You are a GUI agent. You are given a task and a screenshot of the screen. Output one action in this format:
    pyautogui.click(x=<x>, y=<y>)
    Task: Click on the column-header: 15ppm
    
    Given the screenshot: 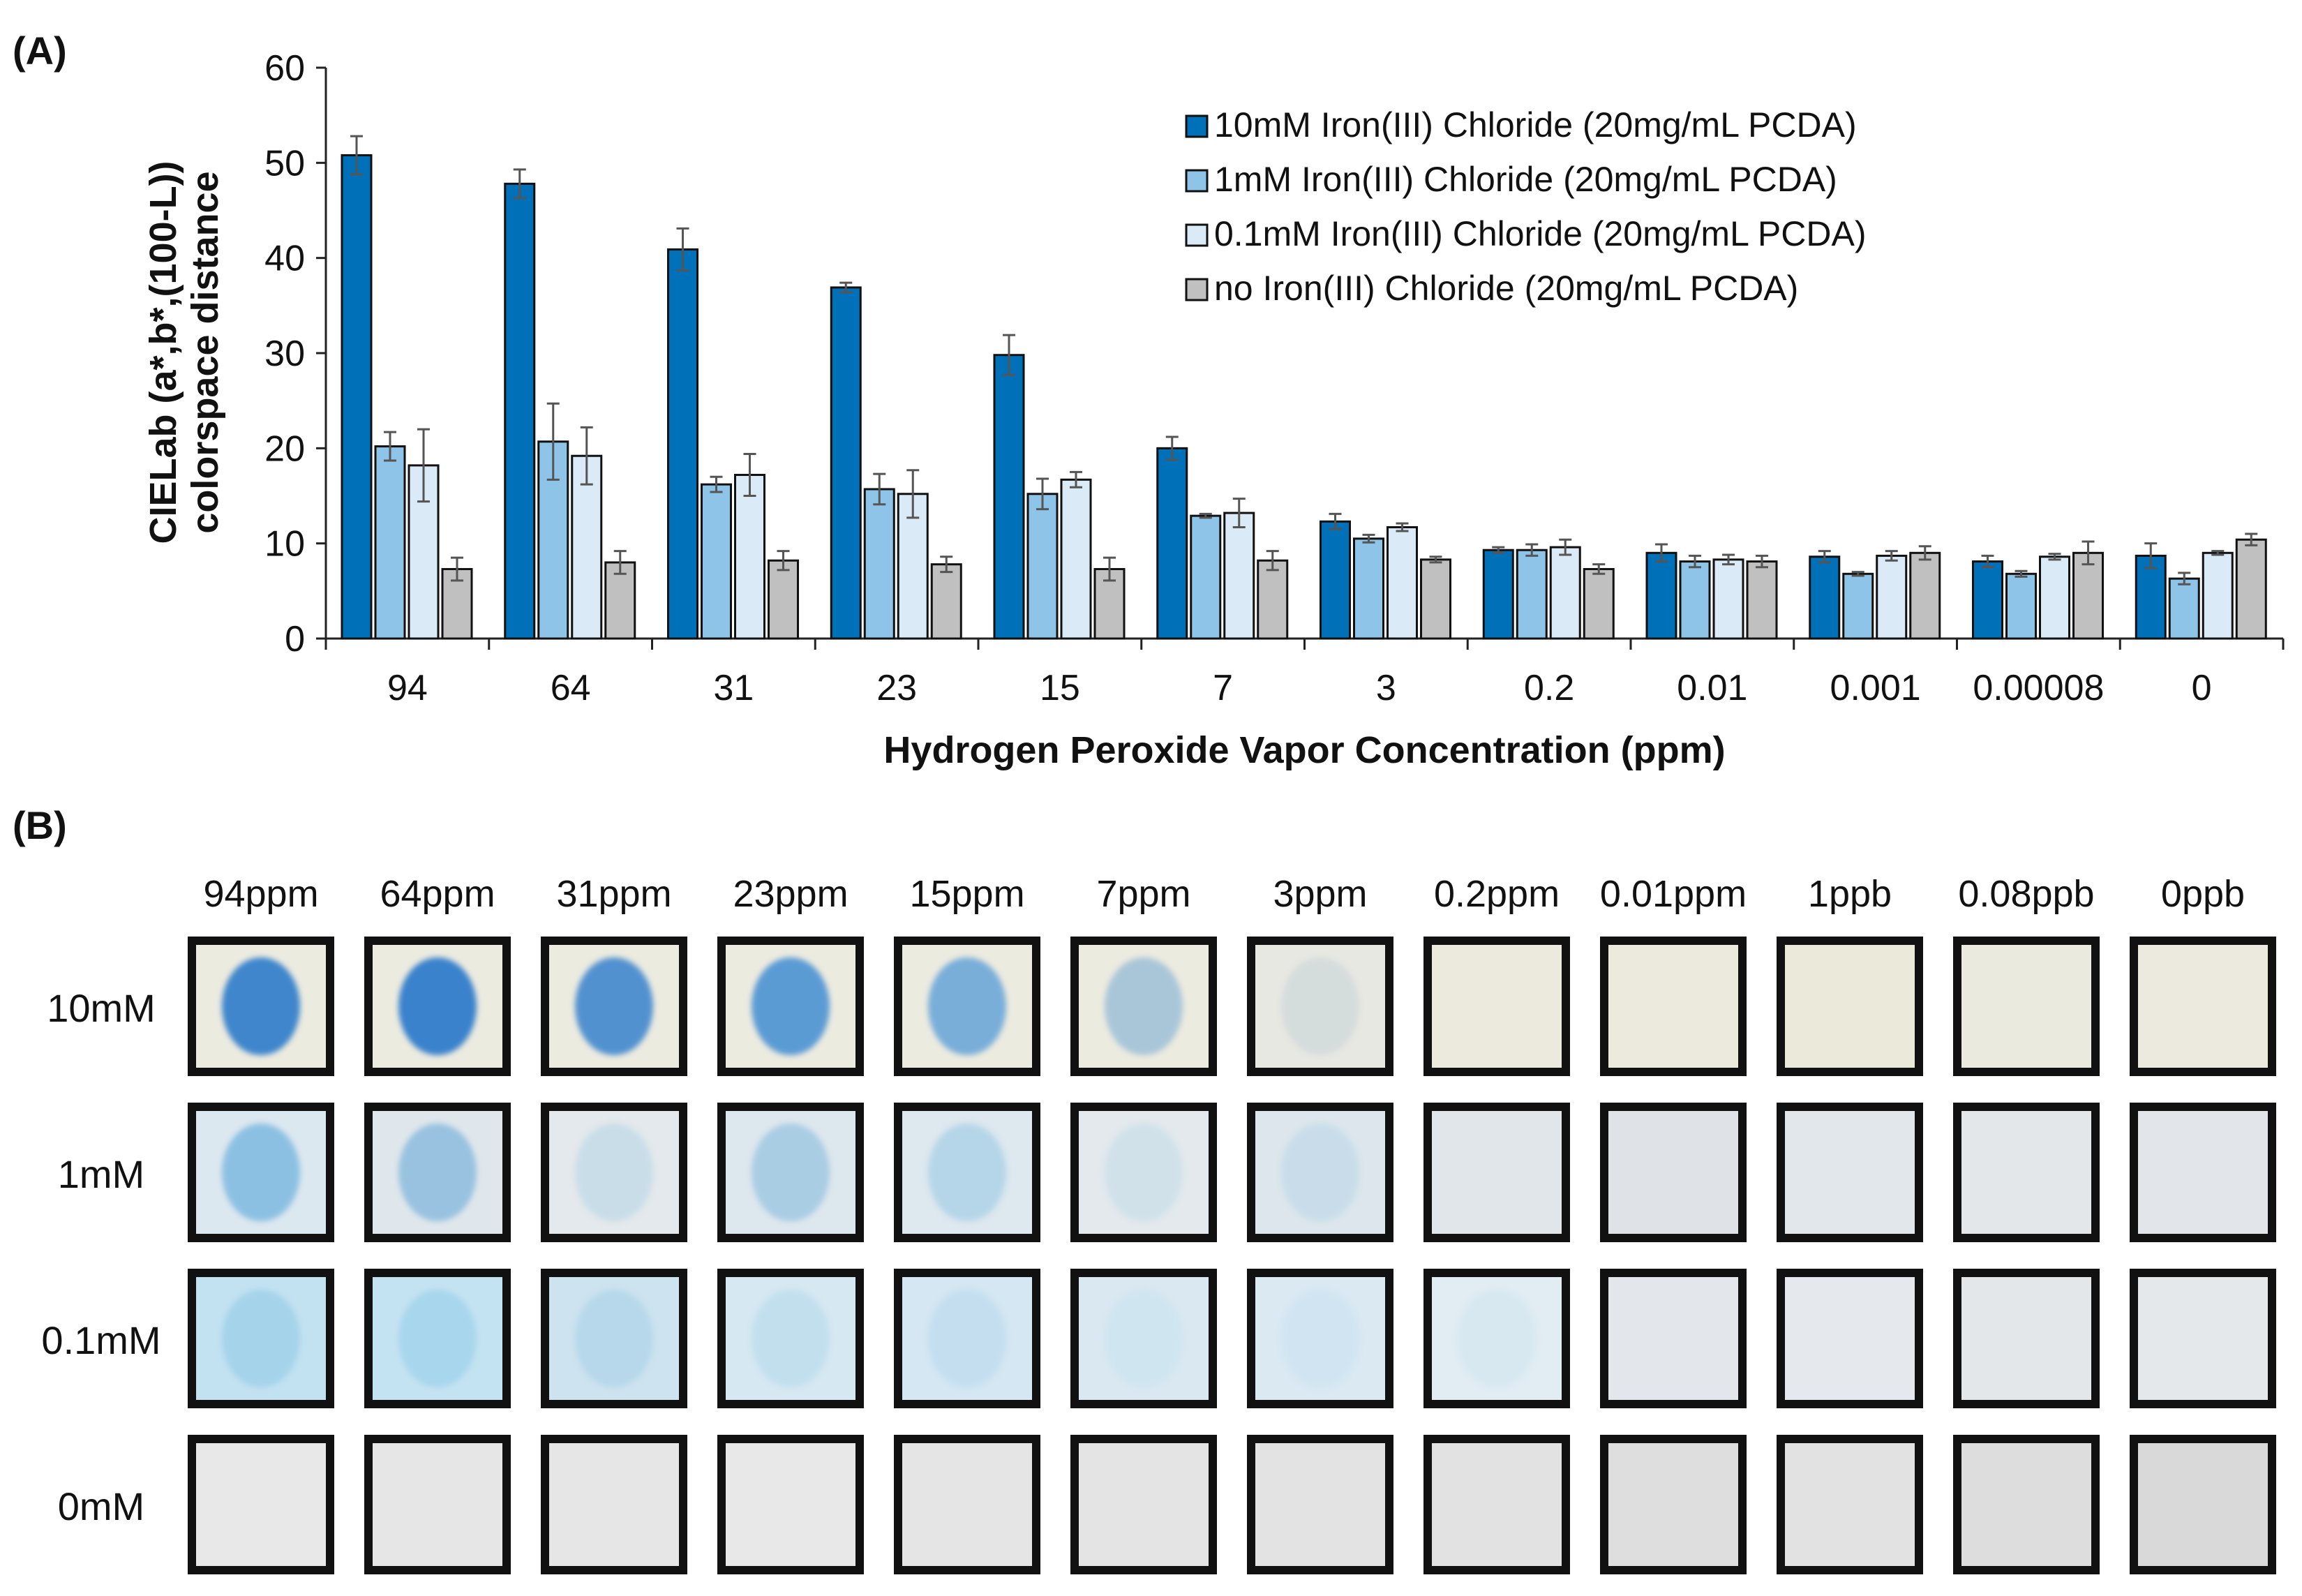 What is the action you would take?
    pyautogui.click(x=967, y=894)
    